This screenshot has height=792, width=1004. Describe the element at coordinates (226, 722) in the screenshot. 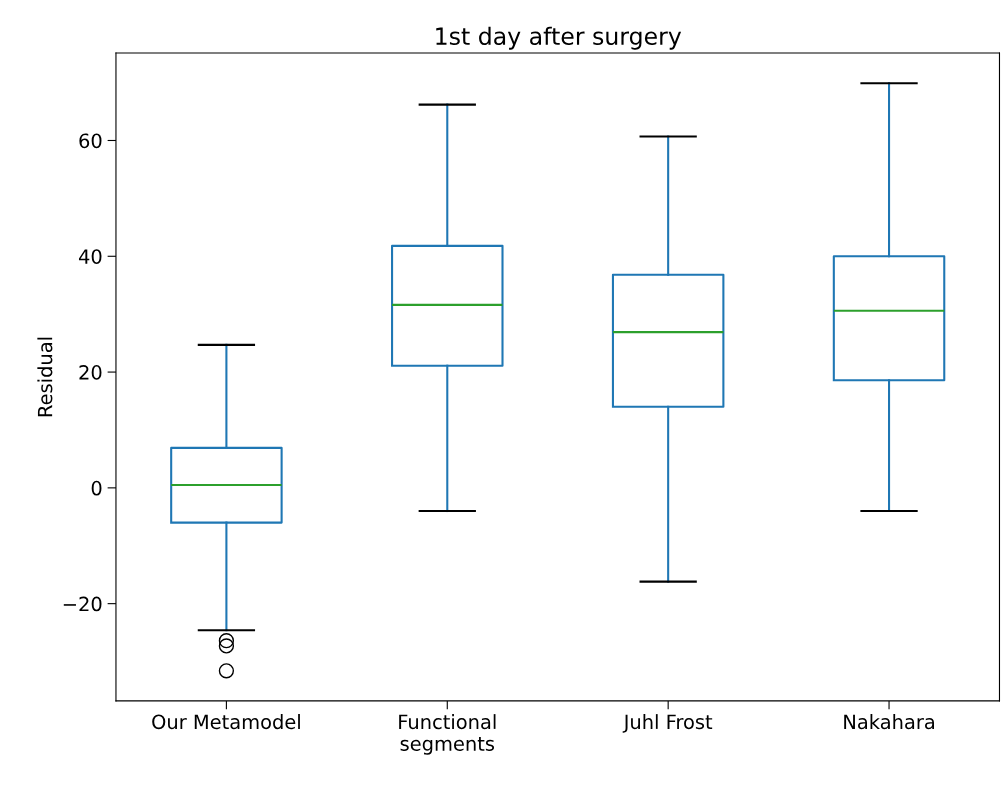

I see `x-tick-label: Our Metamodel` at that location.